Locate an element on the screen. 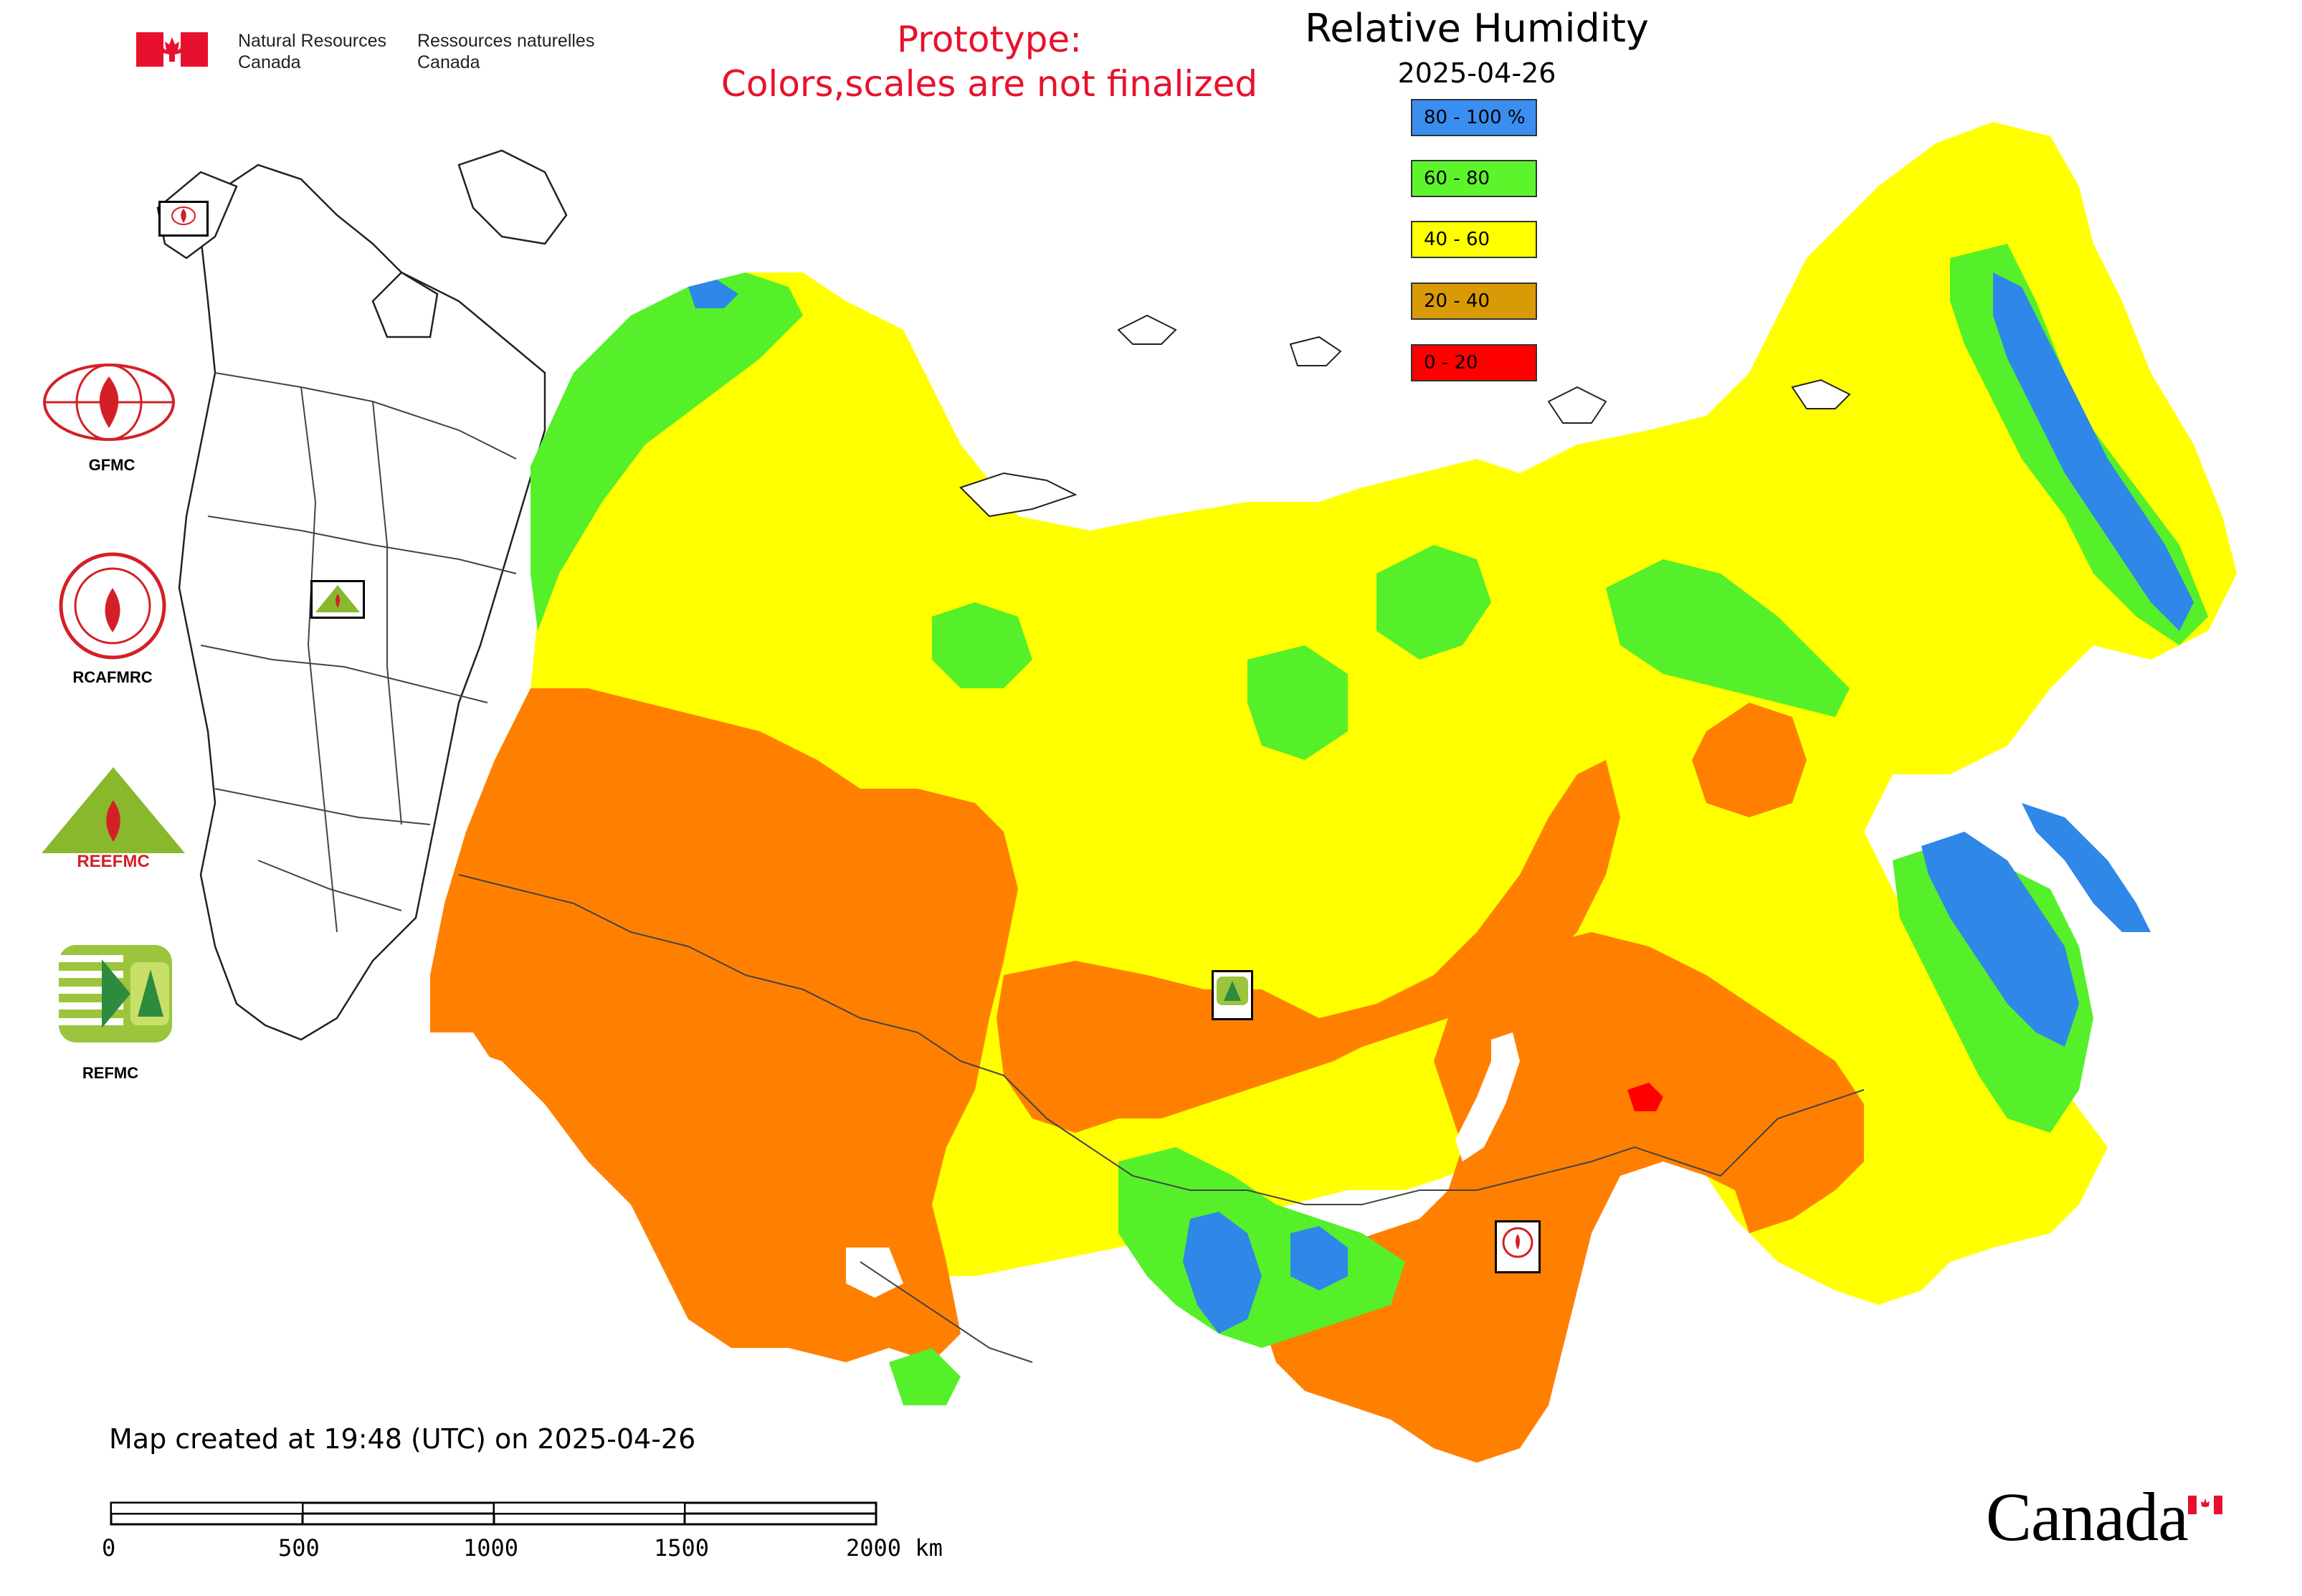  legend-class-60-80: 60 - 80 is located at coordinates (1474, 178).